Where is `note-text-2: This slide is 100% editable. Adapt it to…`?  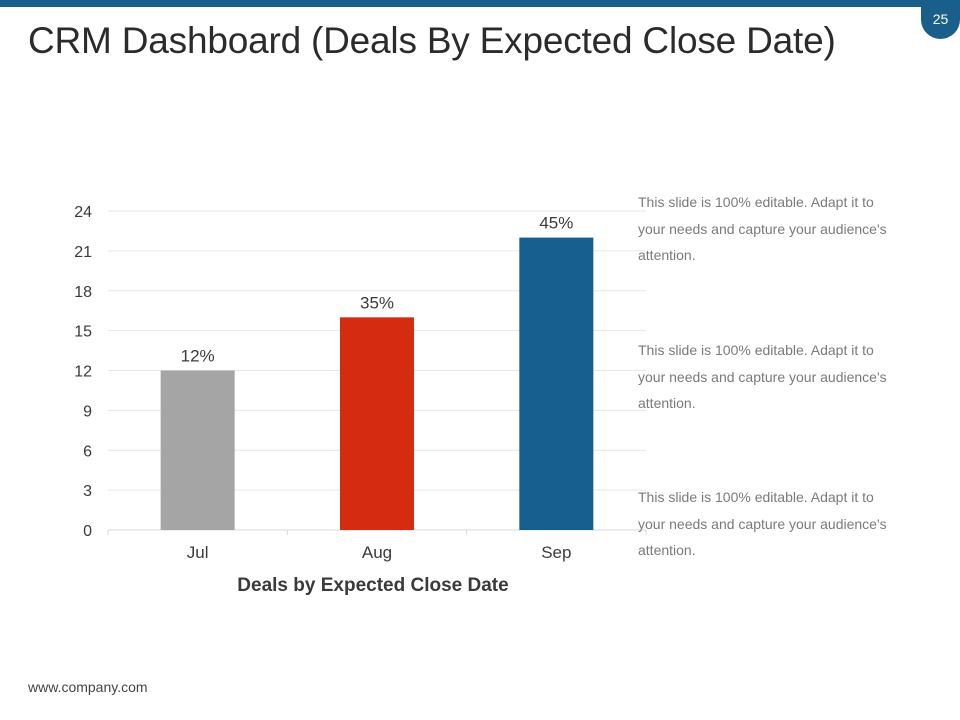 note-text-2: This slide is 100% editable. Adapt it to… is located at coordinates (762, 376).